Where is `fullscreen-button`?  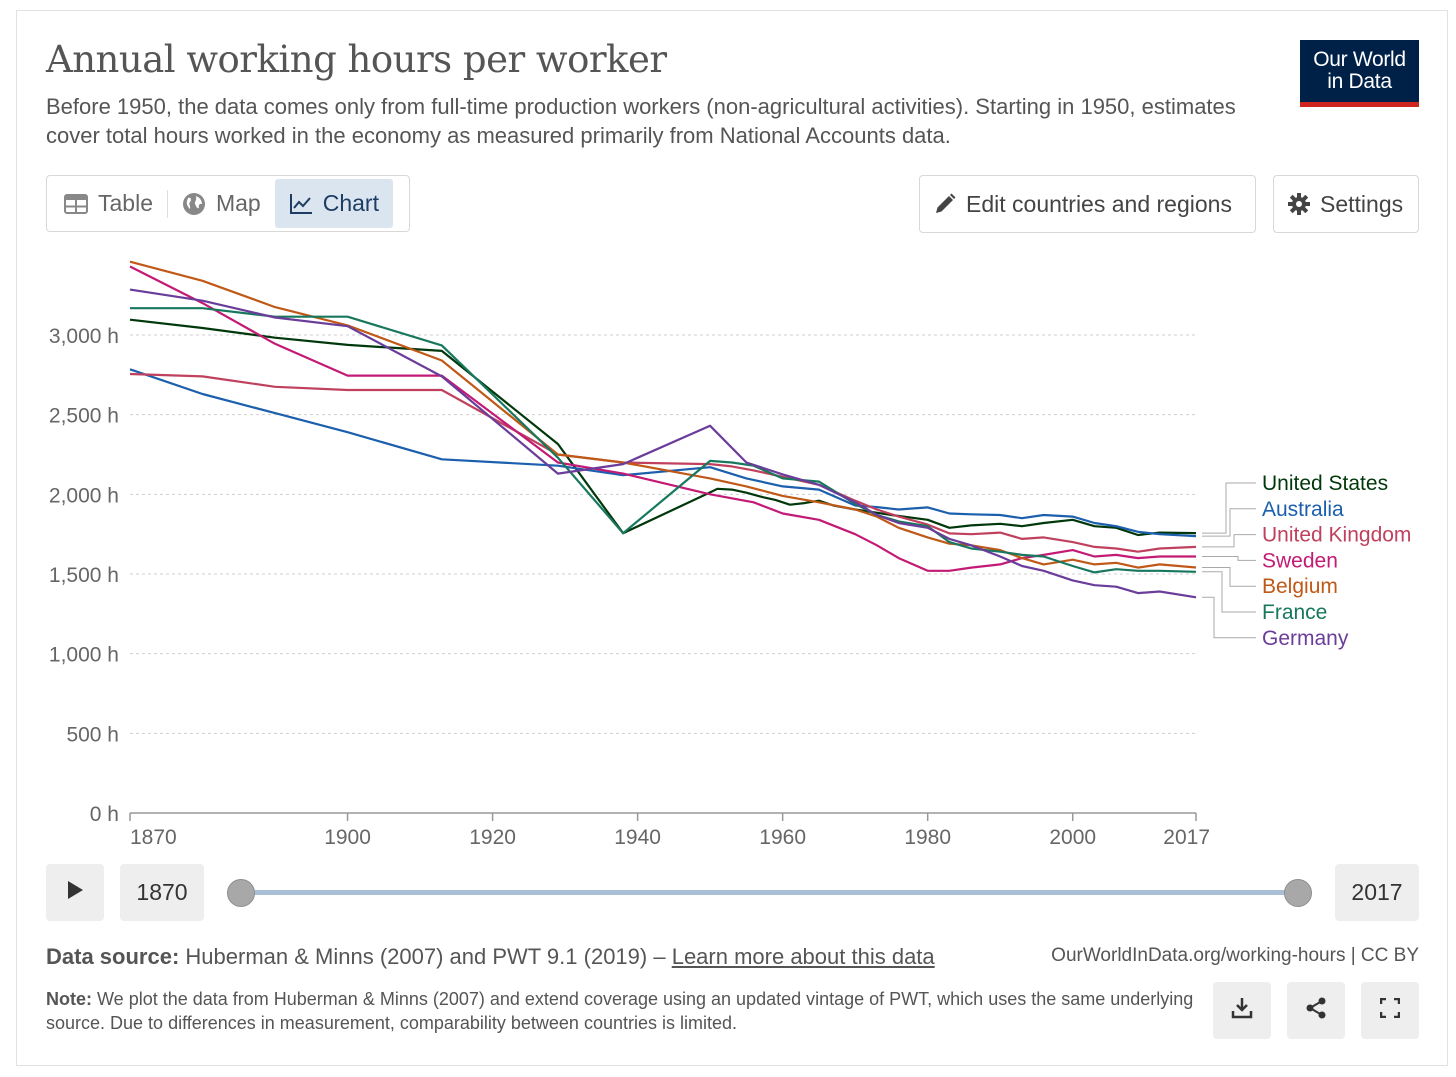 fullscreen-button is located at coordinates (1390, 1010).